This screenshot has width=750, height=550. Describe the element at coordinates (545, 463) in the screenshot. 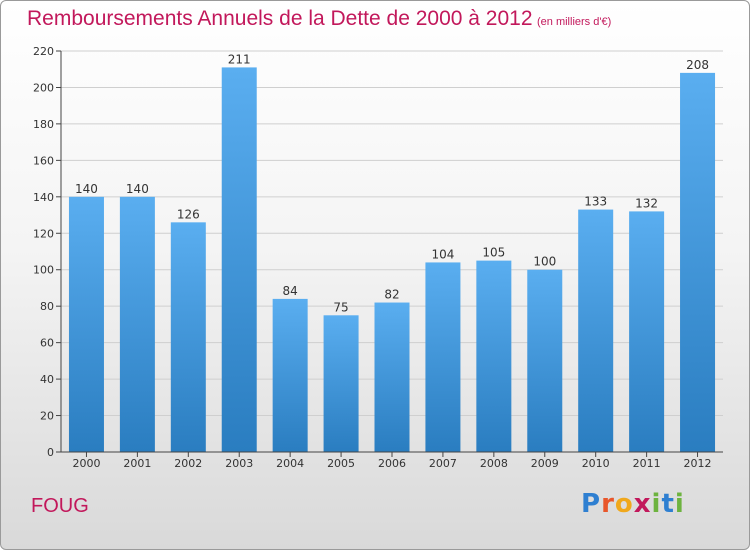

I see `x-tick-label-2009: 2009` at that location.